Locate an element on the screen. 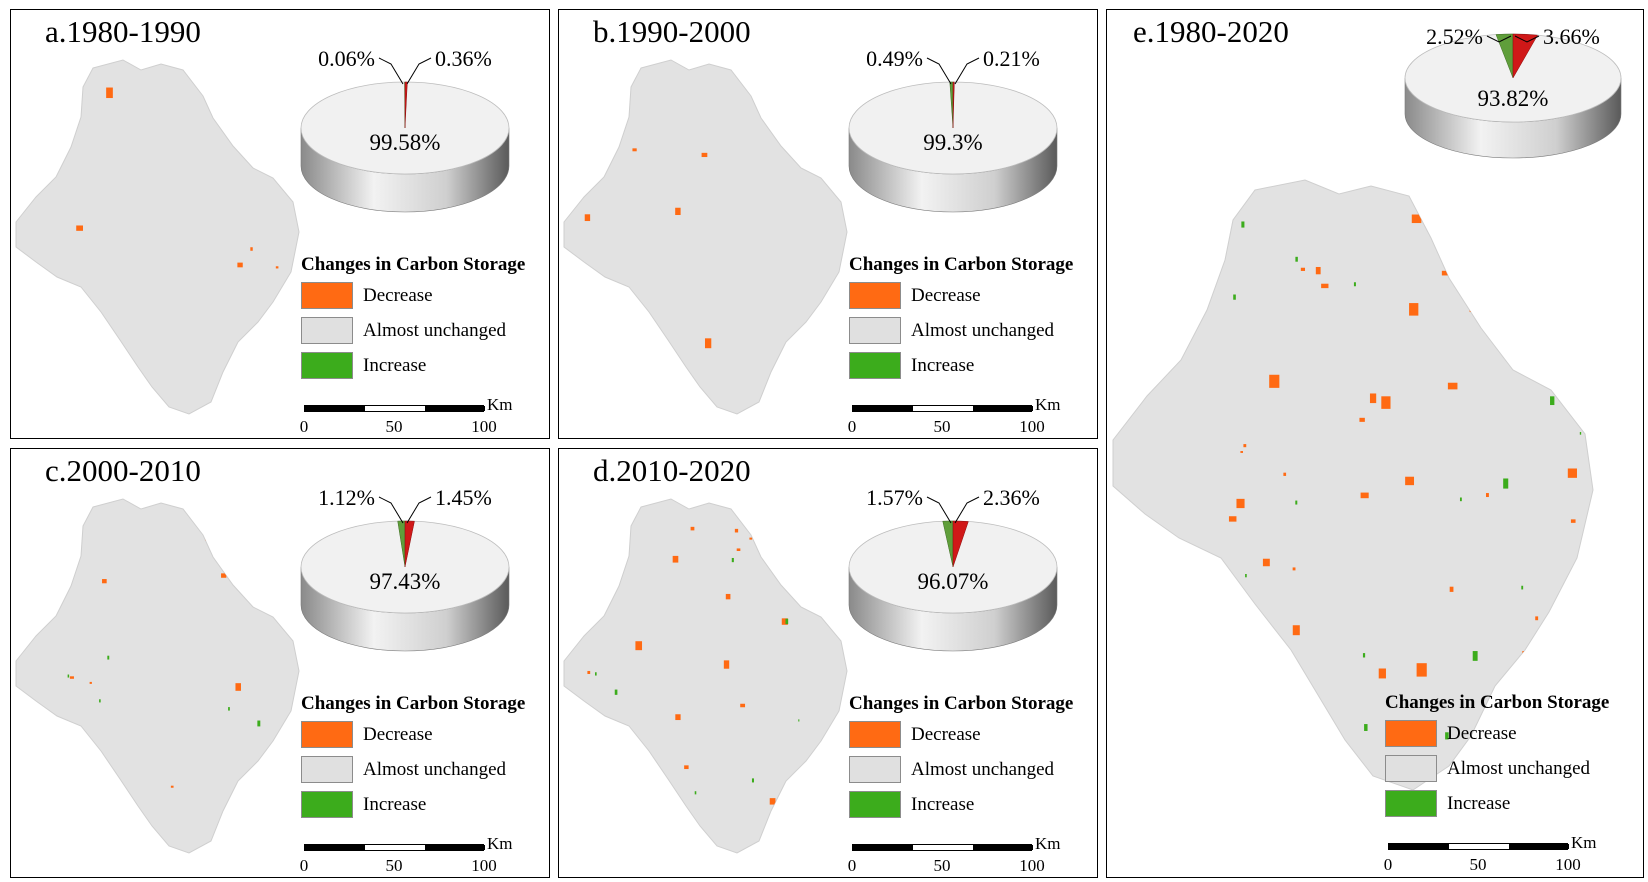  pie-chart: 1.12% 1.45% 97.43% is located at coordinates (405, 568).